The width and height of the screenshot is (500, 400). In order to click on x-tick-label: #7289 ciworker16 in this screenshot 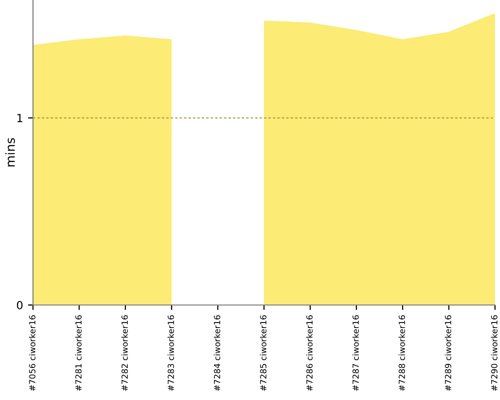, I will do `click(448, 353)`.